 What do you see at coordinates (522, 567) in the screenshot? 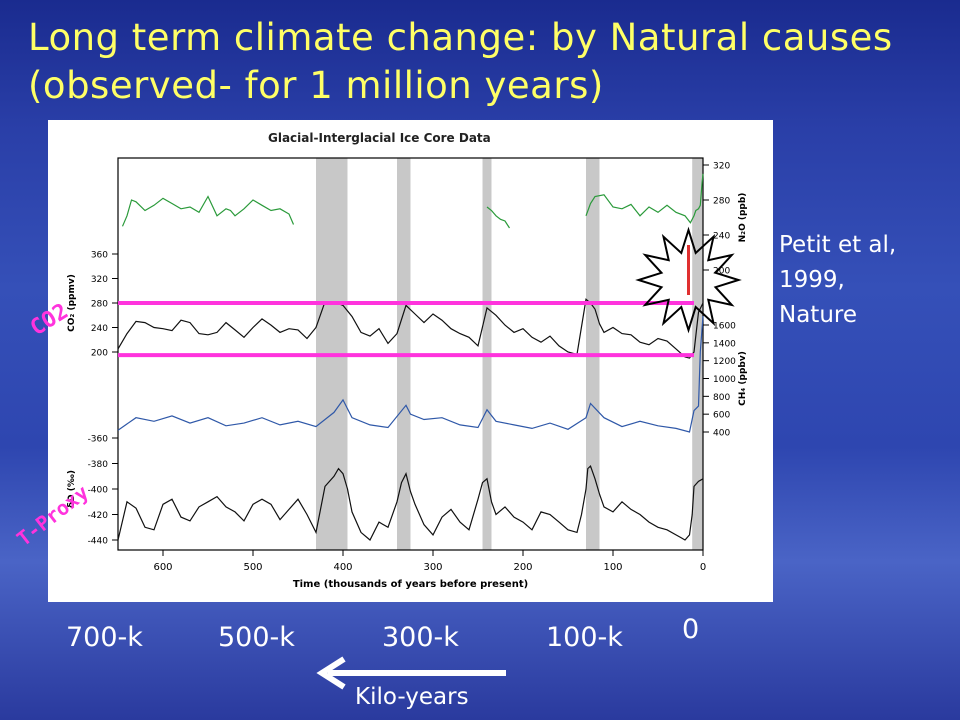
I see `x-tick-label-200: 200` at bounding box center [522, 567].